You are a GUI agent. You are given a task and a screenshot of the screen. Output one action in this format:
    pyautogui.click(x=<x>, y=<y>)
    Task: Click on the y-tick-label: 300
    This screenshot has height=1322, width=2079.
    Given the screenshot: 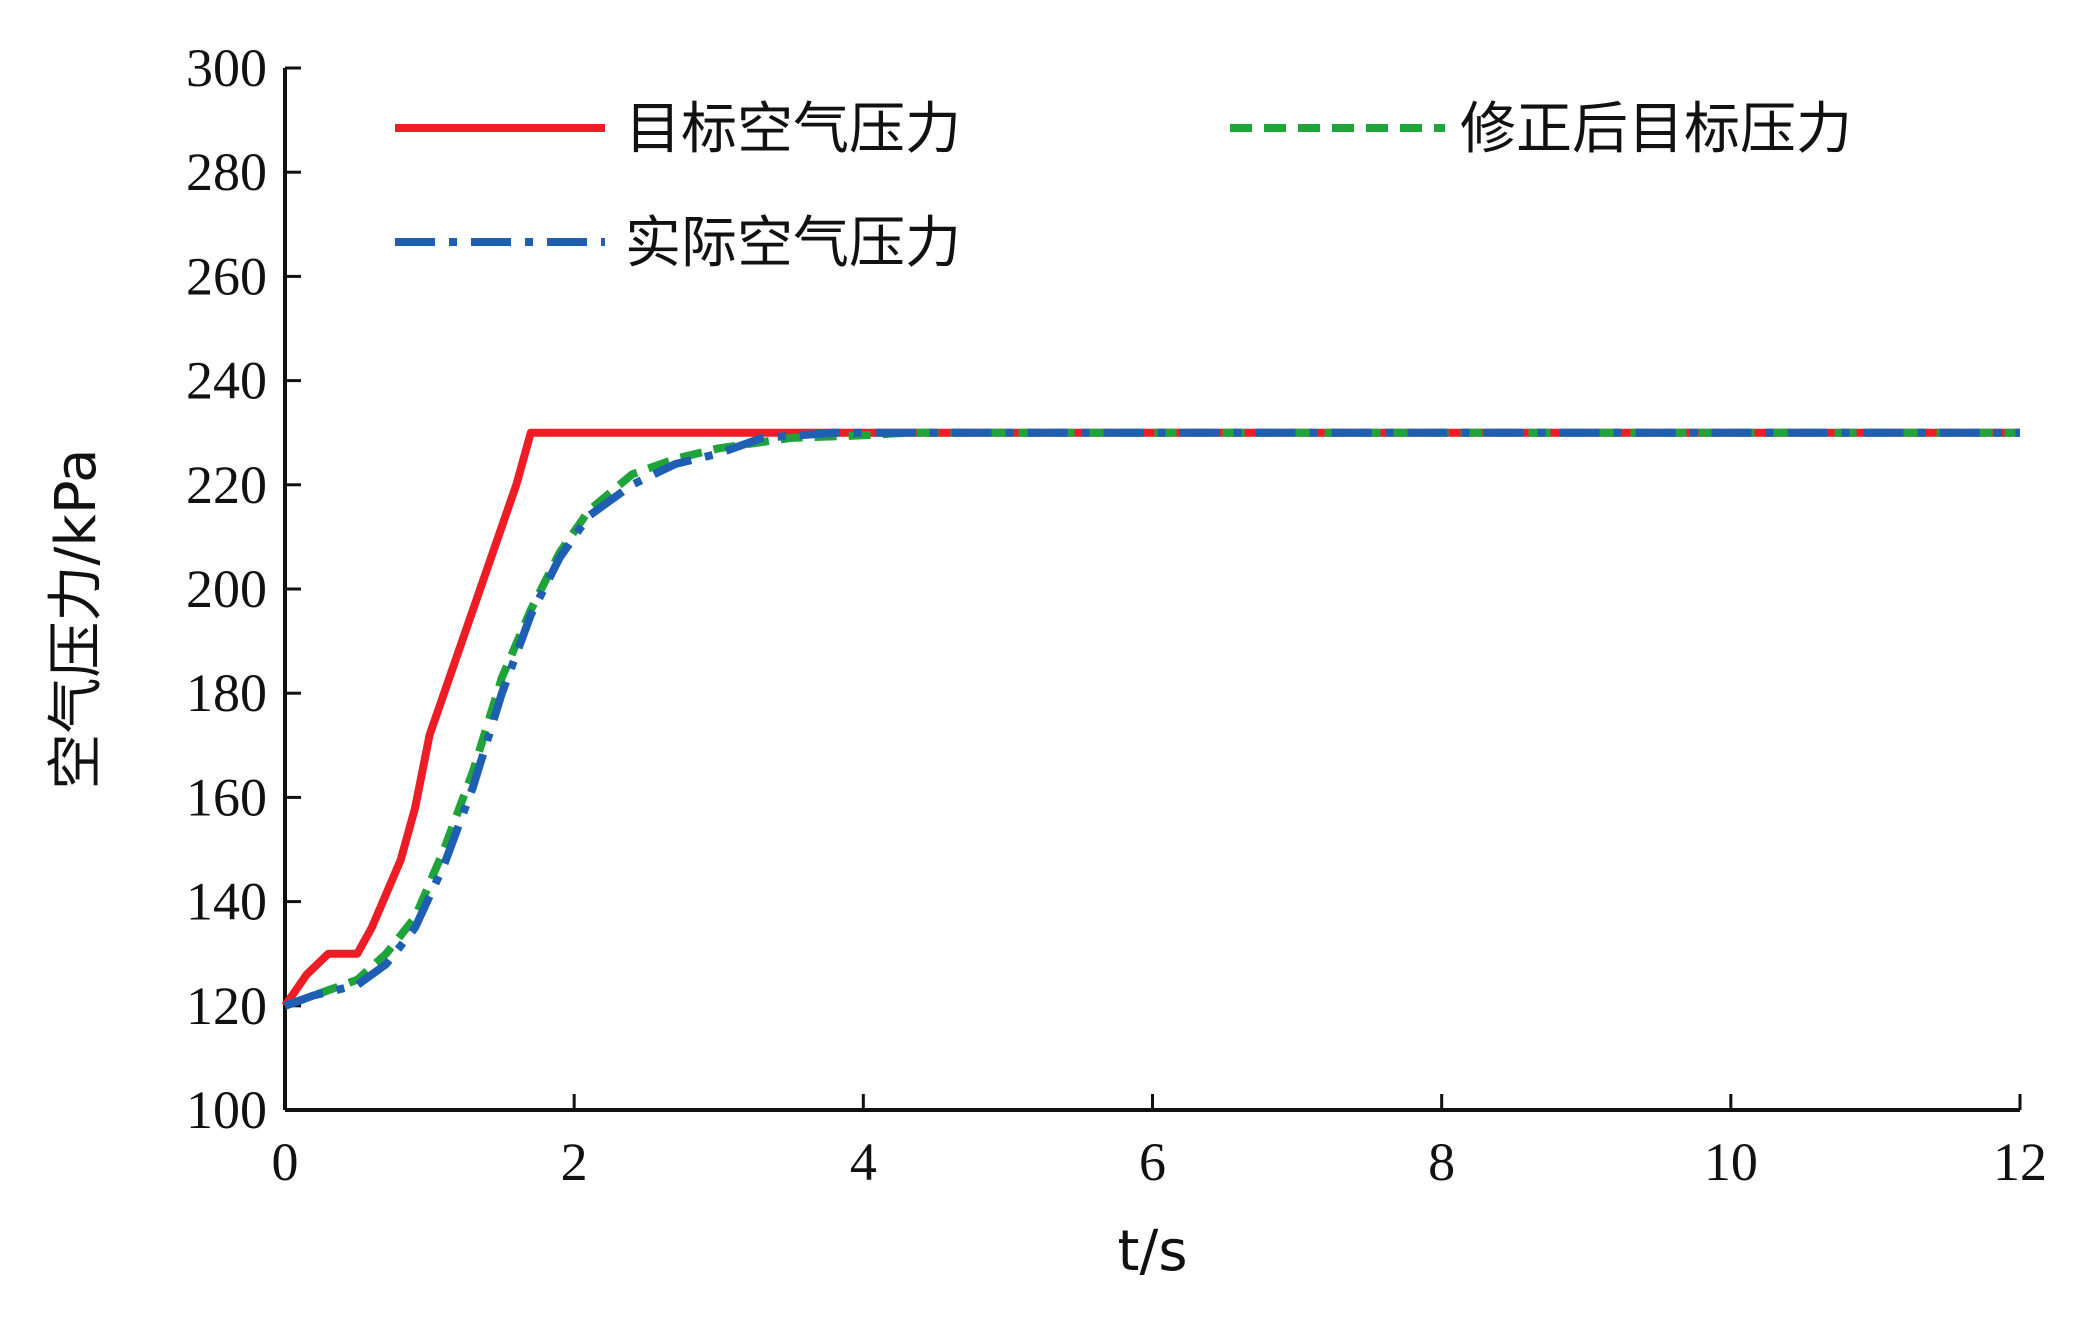 What is the action you would take?
    pyautogui.click(x=226, y=68)
    